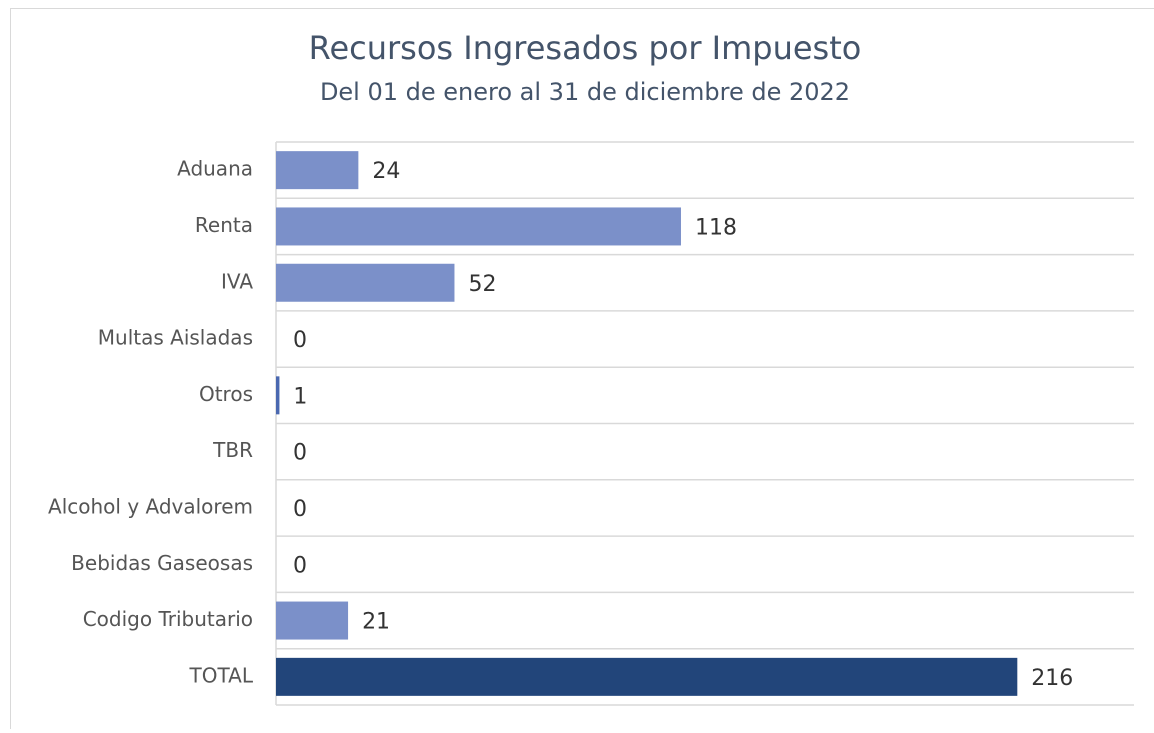 The width and height of the screenshot is (1154, 733). Describe the element at coordinates (716, 227) in the screenshot. I see `value-label: 118` at that location.